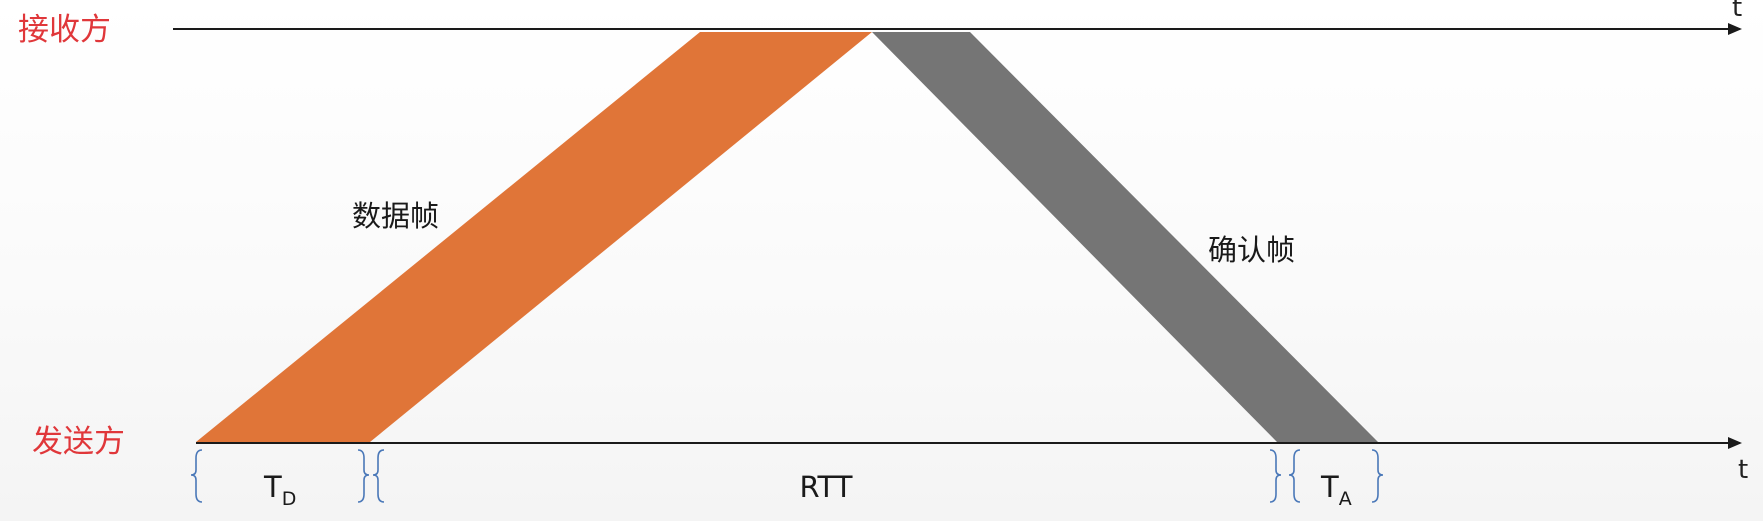 This screenshot has width=1763, height=521. What do you see at coordinates (1329, 487) in the screenshot?
I see `ta-label-main: T` at bounding box center [1329, 487].